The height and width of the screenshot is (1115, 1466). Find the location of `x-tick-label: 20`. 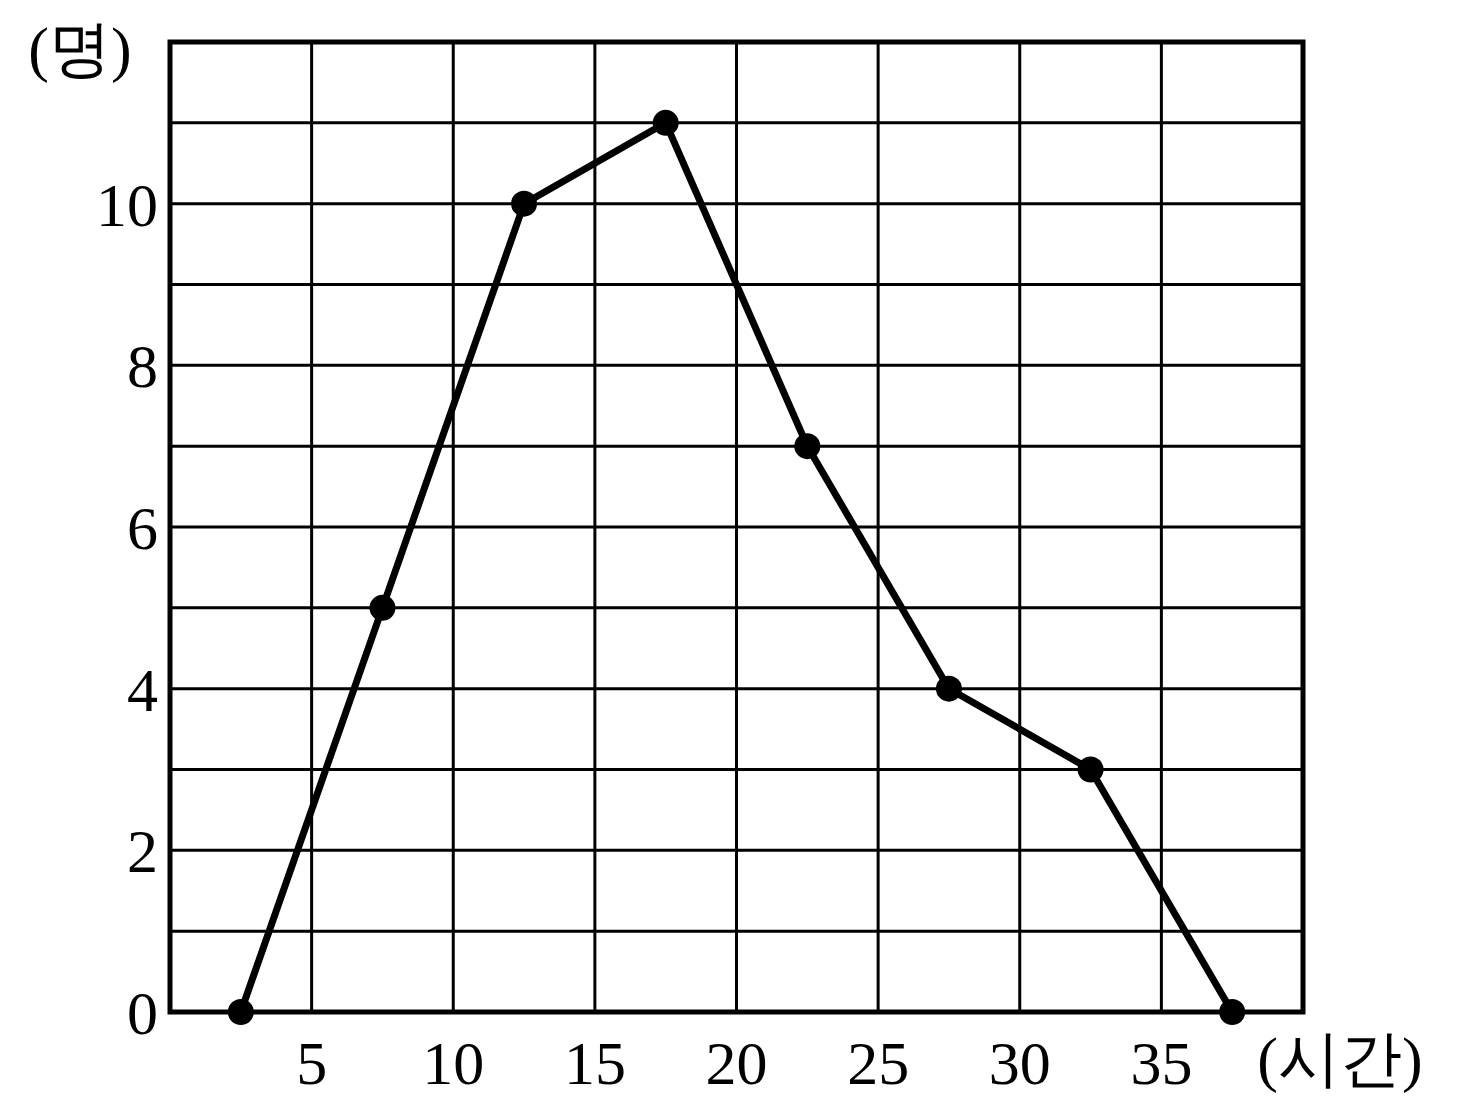

x-tick-label: 20 is located at coordinates (736, 1063).